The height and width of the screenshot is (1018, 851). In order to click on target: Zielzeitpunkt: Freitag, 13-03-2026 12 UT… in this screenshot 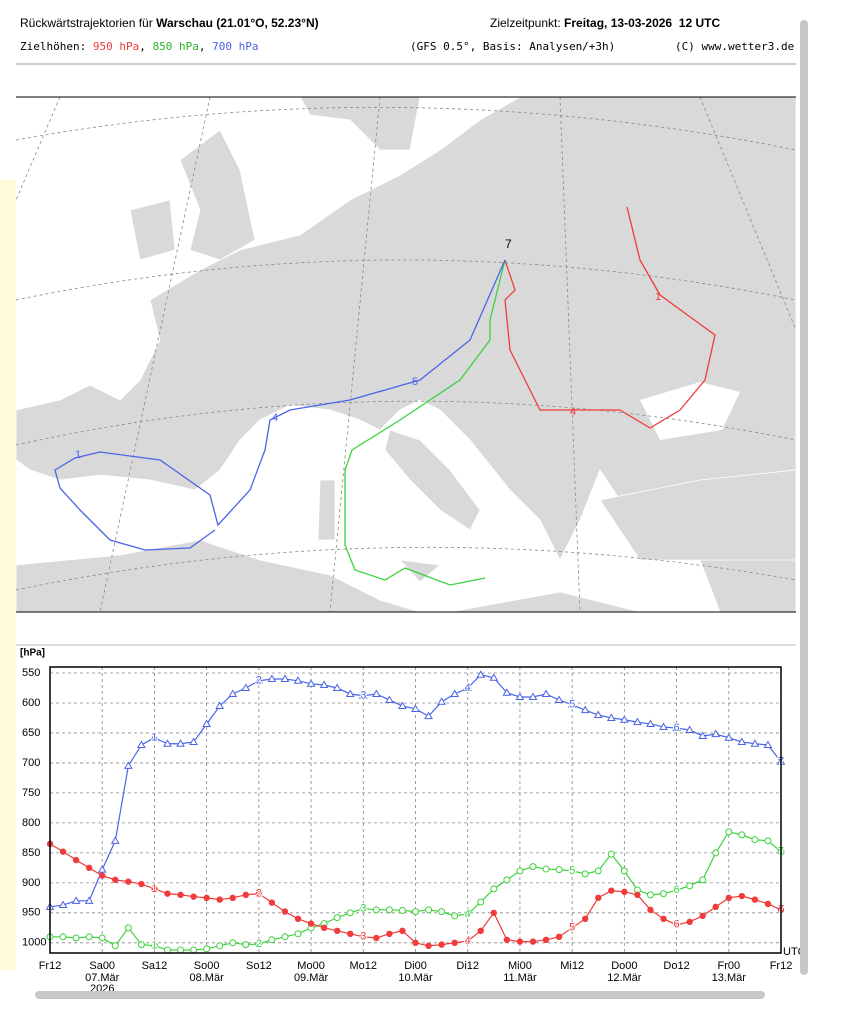, I will do `click(605, 23)`.